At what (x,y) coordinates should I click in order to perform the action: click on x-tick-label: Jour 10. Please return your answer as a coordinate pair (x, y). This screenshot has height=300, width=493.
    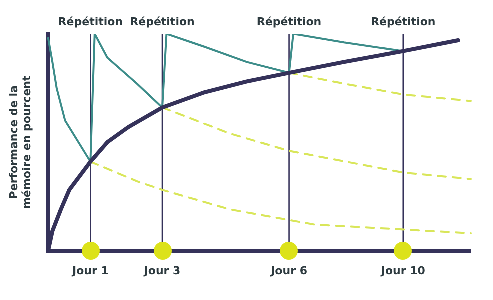
    Looking at the image, I should click on (403, 271).